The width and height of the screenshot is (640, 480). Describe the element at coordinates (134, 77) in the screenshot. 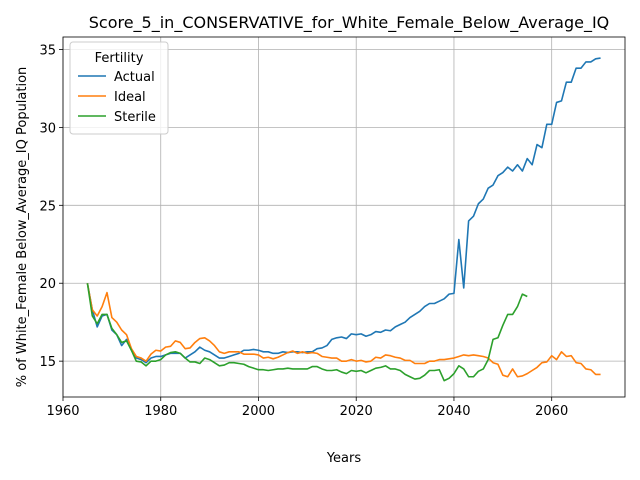

I see `legend-label-actual: Actual` at that location.